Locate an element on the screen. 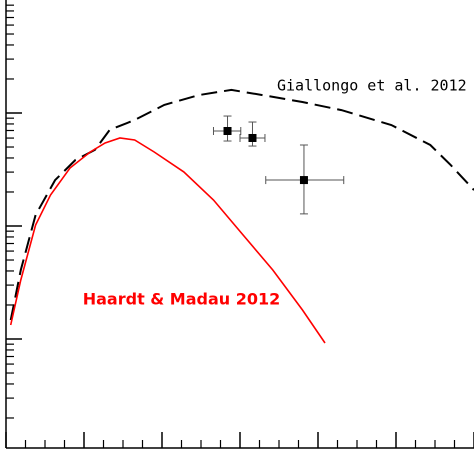 The width and height of the screenshot is (474, 452). annotation: Haardt & Madau 2012 is located at coordinates (182, 298).